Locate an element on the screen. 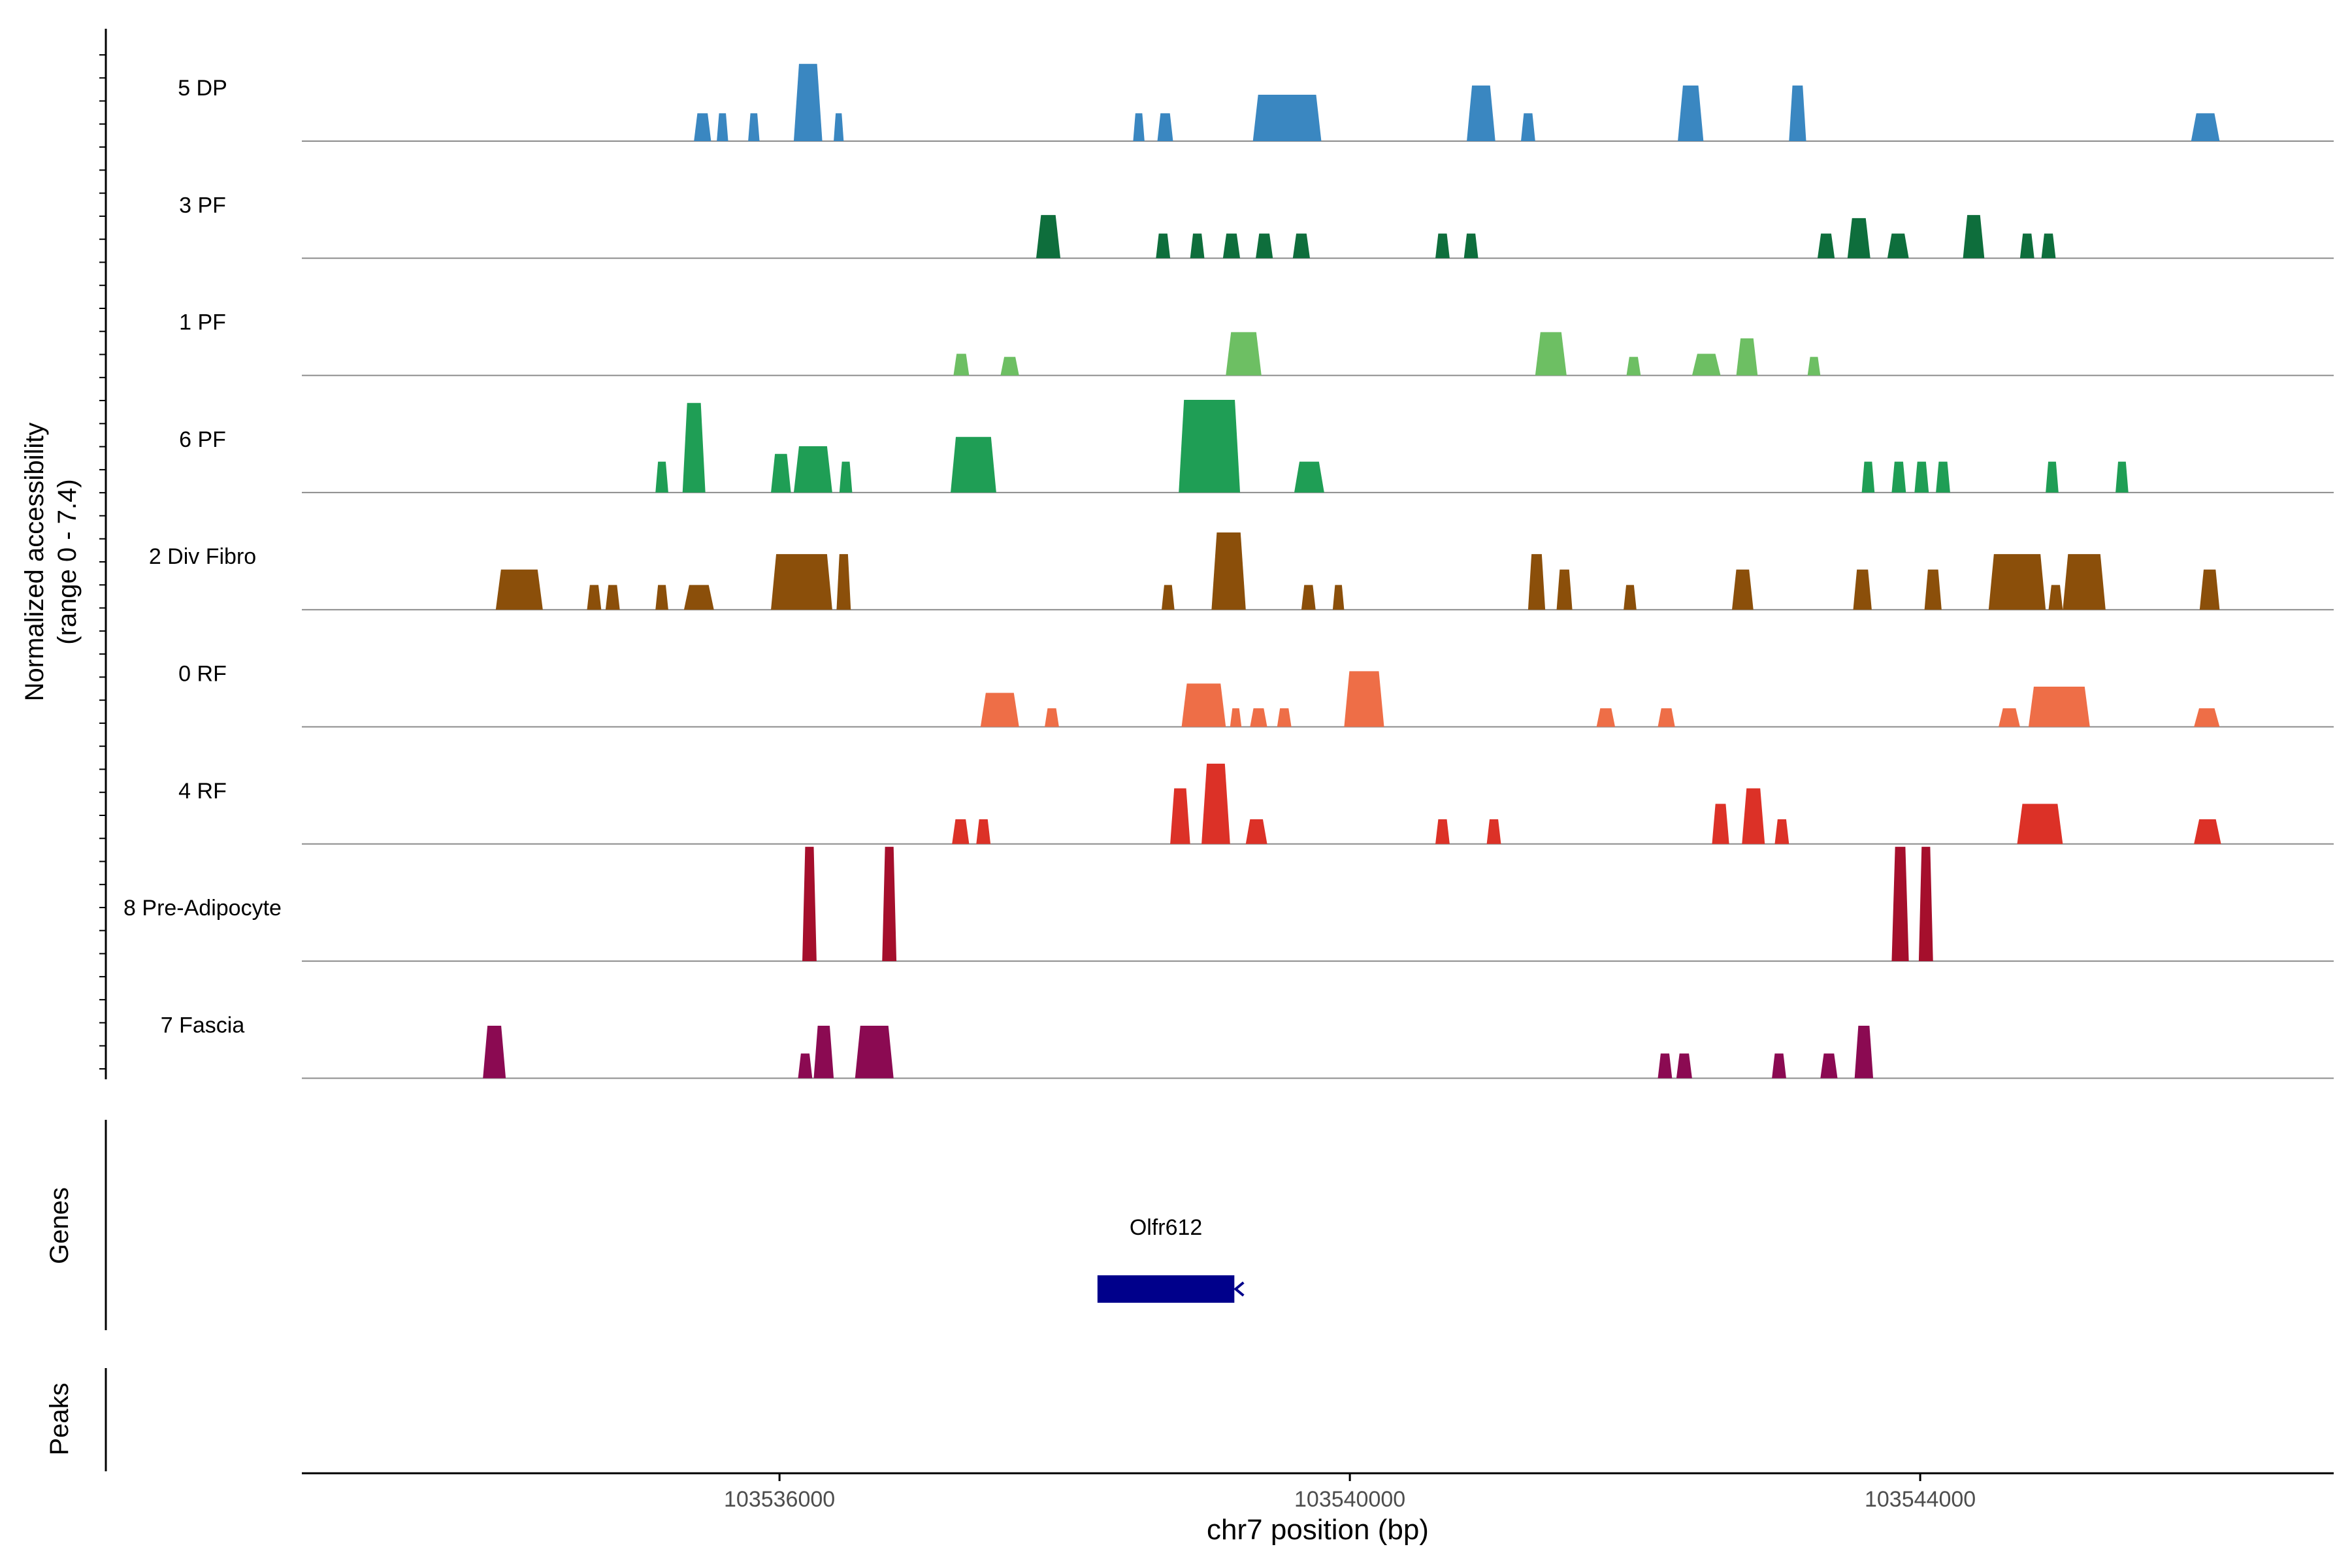  x-axis-title: chr7 position (bp) is located at coordinates (1318, 1530).